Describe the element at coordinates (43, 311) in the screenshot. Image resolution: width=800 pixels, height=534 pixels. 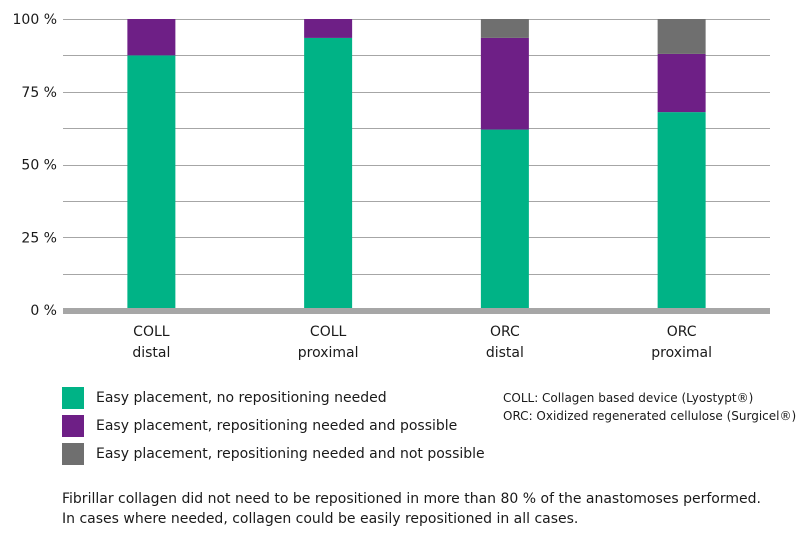
I see `y-tick-label: 0 %` at that location.